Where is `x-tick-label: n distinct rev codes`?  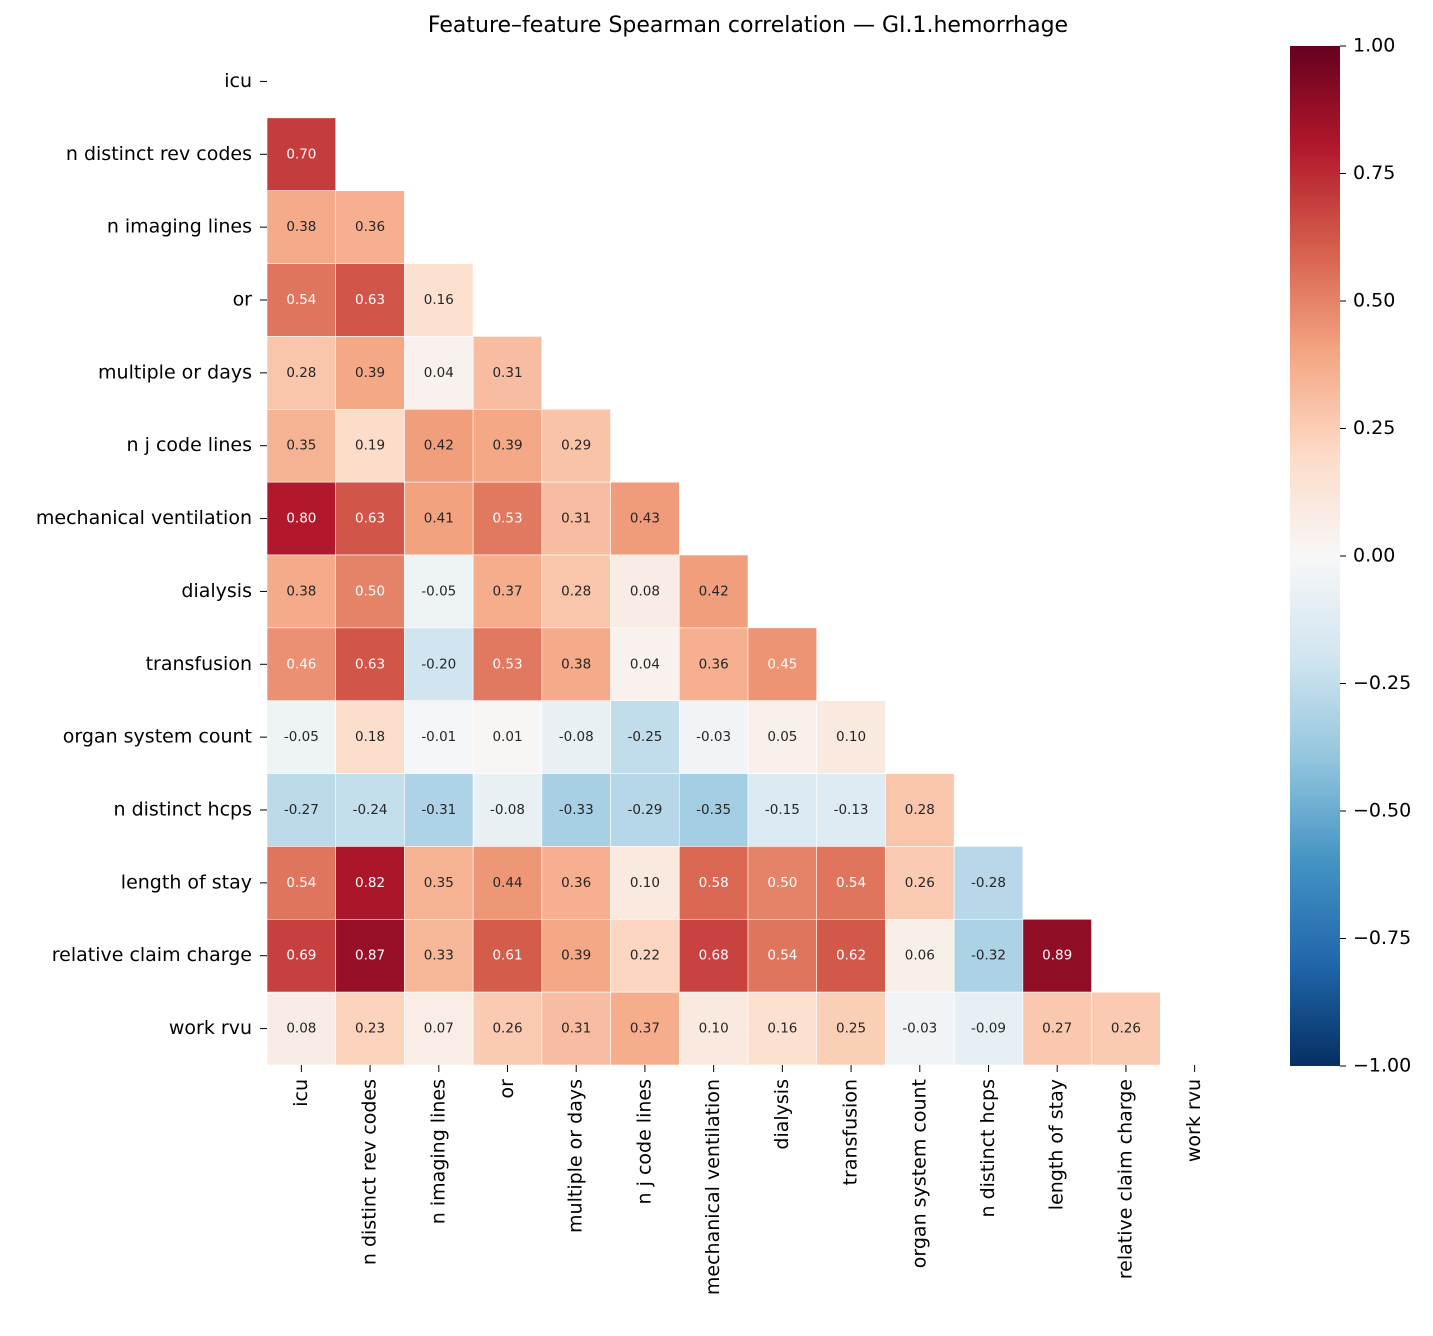 x-tick-label: n distinct rev codes is located at coordinates (370, 1172).